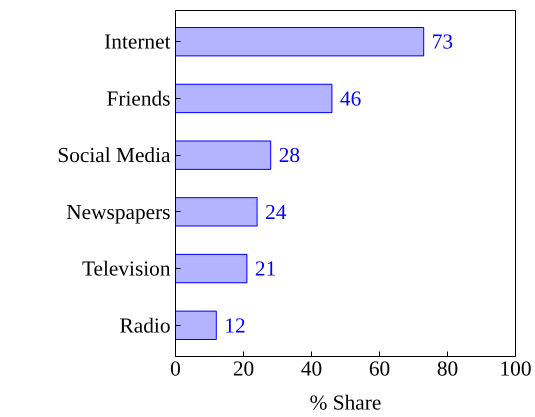 This screenshot has height=417, width=535. Describe the element at coordinates (118, 212) in the screenshot. I see `y-tick-label: Newspapers` at that location.